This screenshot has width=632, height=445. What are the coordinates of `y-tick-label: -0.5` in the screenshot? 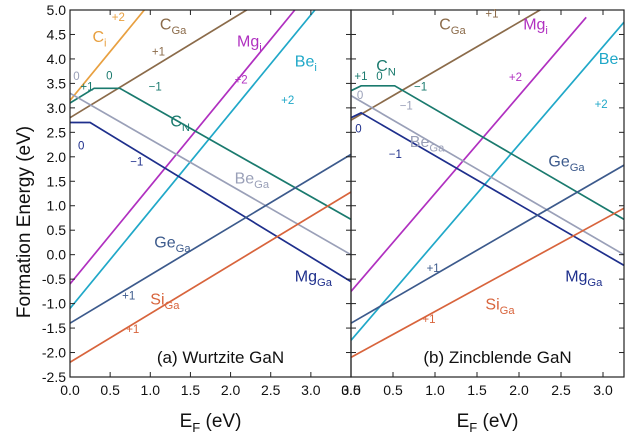 It's located at (54, 279).